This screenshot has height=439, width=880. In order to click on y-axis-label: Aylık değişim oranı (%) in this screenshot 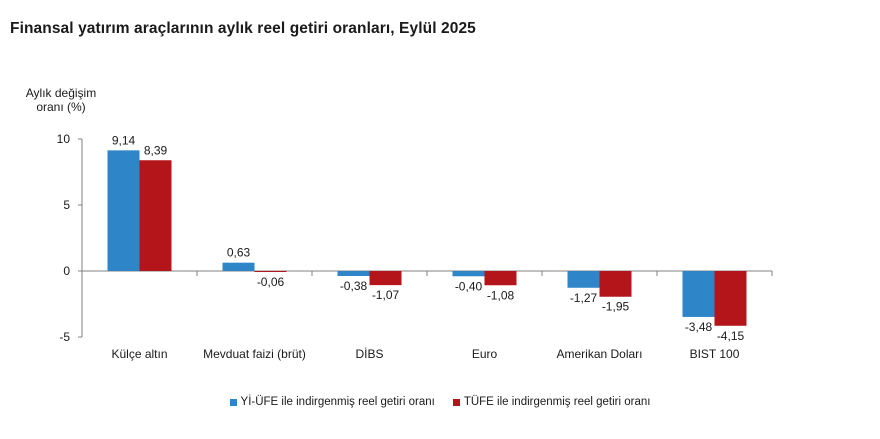, I will do `click(61, 100)`.